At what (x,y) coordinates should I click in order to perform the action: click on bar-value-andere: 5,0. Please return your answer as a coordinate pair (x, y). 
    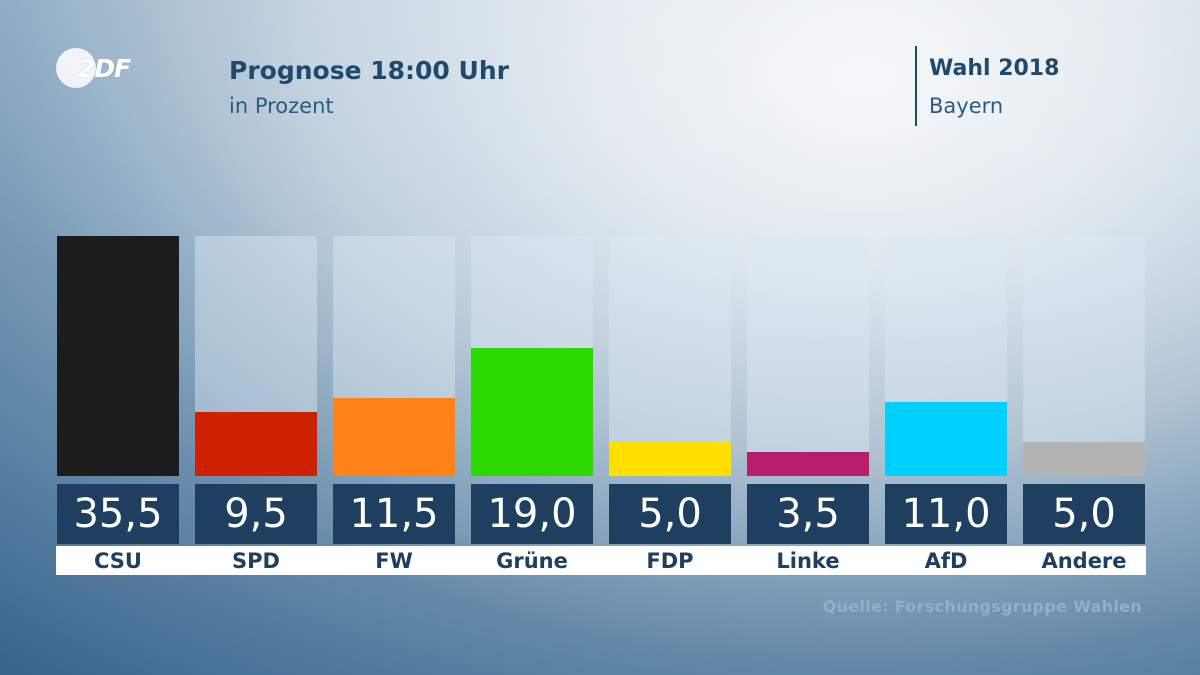
    Looking at the image, I should click on (1084, 514).